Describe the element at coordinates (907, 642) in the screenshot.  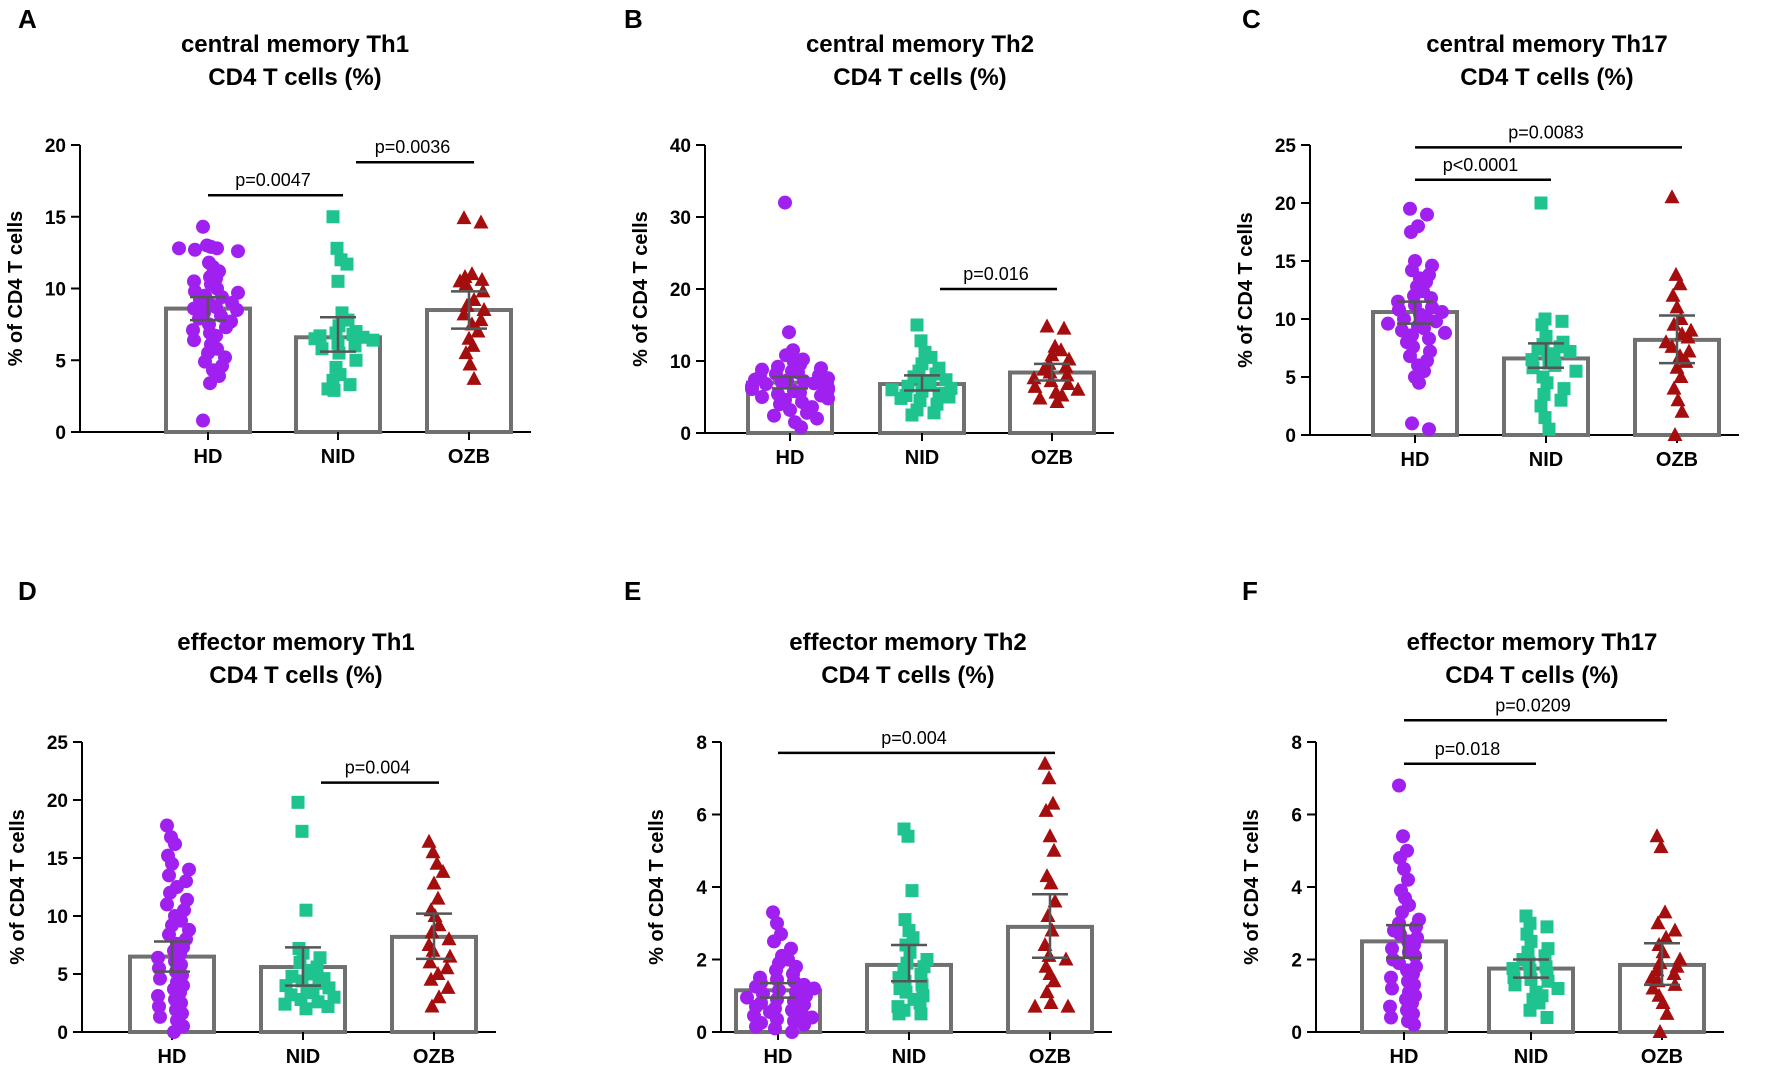
I see `chart-title-line: effector memory Th2` at that location.